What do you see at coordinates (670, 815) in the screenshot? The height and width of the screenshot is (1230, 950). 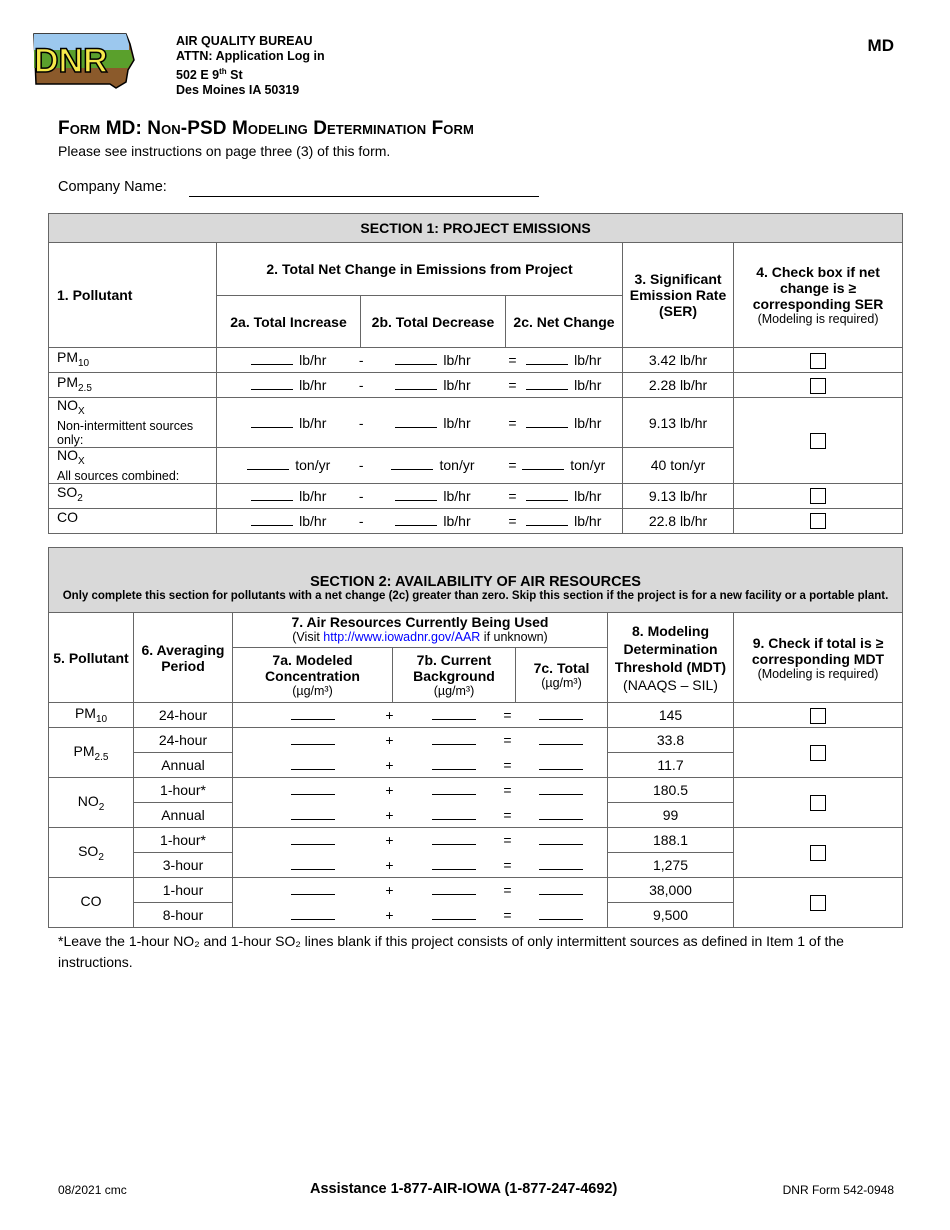 I see `mdt-value: 99` at bounding box center [670, 815].